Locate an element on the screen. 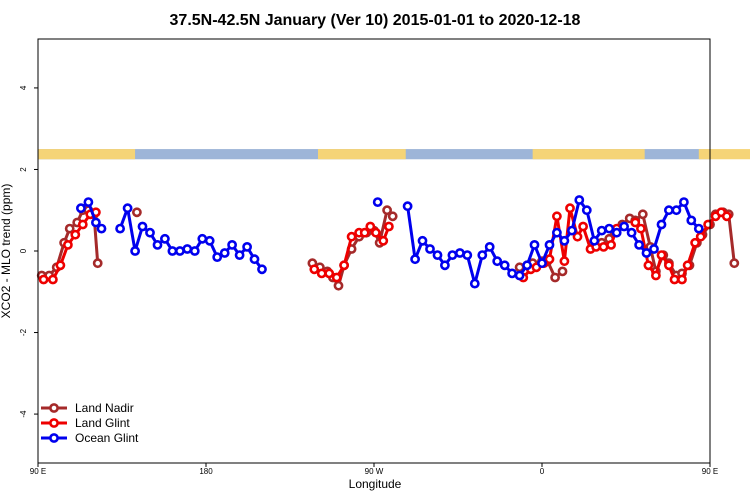 This screenshot has width=750, height=500. legend-label: Land Glint is located at coordinates (102, 423).